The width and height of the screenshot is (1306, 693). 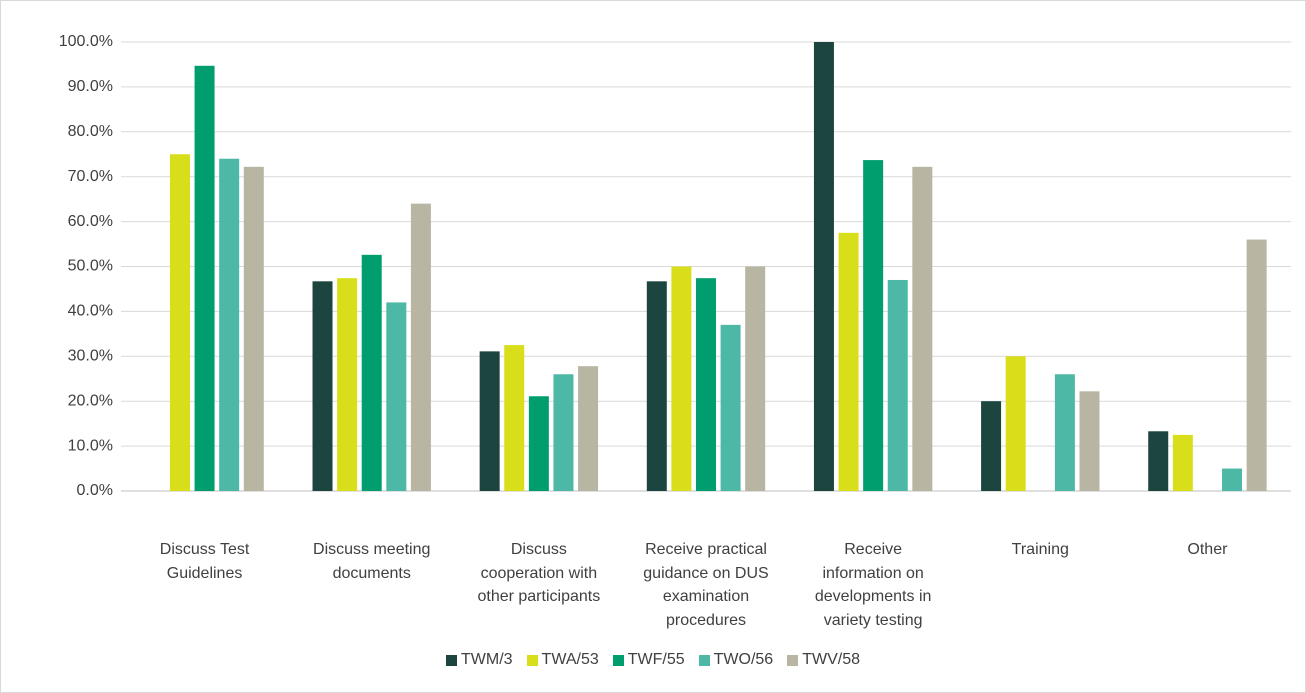 What do you see at coordinates (90, 266) in the screenshot?
I see `y-tick-label: 50.0%` at bounding box center [90, 266].